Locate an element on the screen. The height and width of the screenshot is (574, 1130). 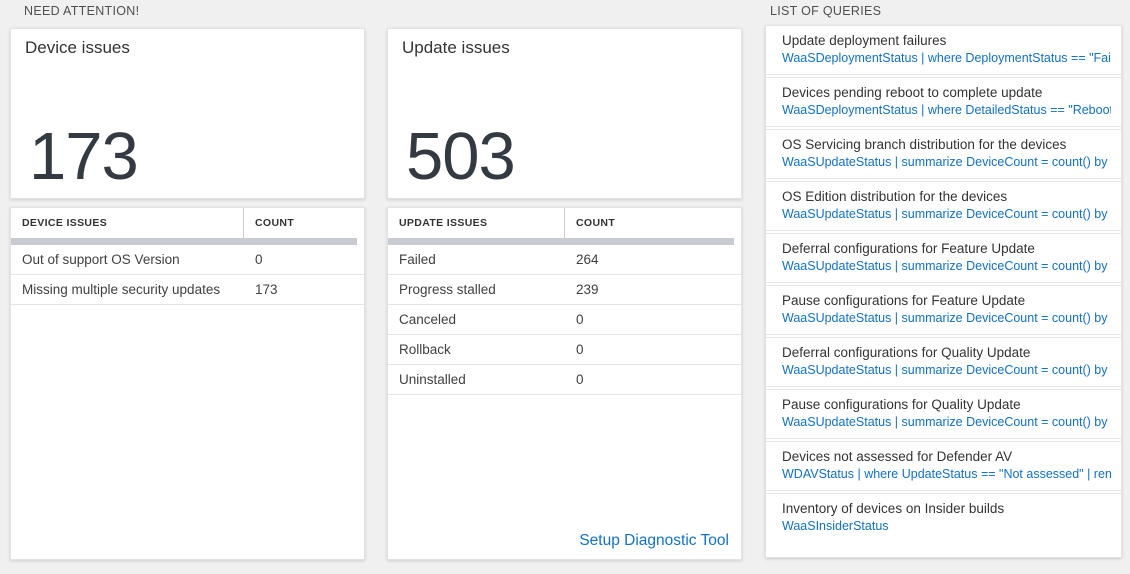
query-title: Devices not assessed for Defender AV is located at coordinates (897, 456).